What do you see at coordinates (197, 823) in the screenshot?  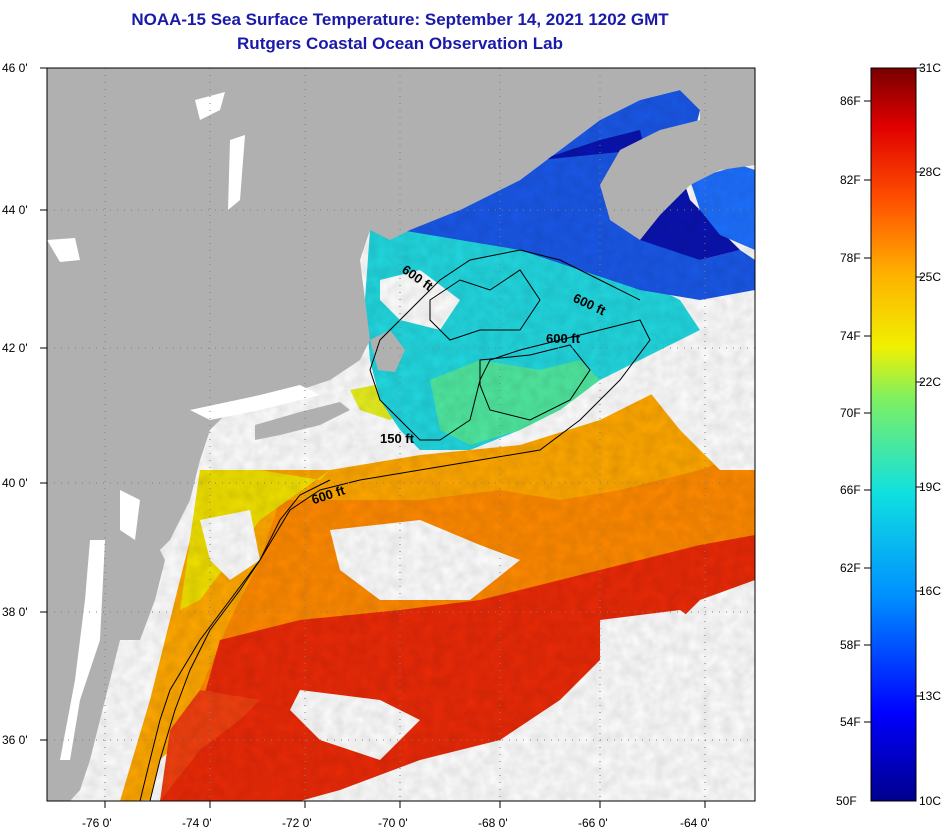 I see `lon-label-74: -74 0'` at bounding box center [197, 823].